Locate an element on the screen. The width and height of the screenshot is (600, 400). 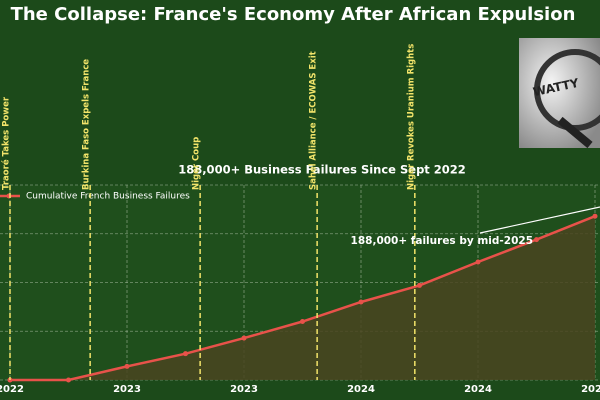
x-tick-label: 2025 is located at coordinates (590, 389).